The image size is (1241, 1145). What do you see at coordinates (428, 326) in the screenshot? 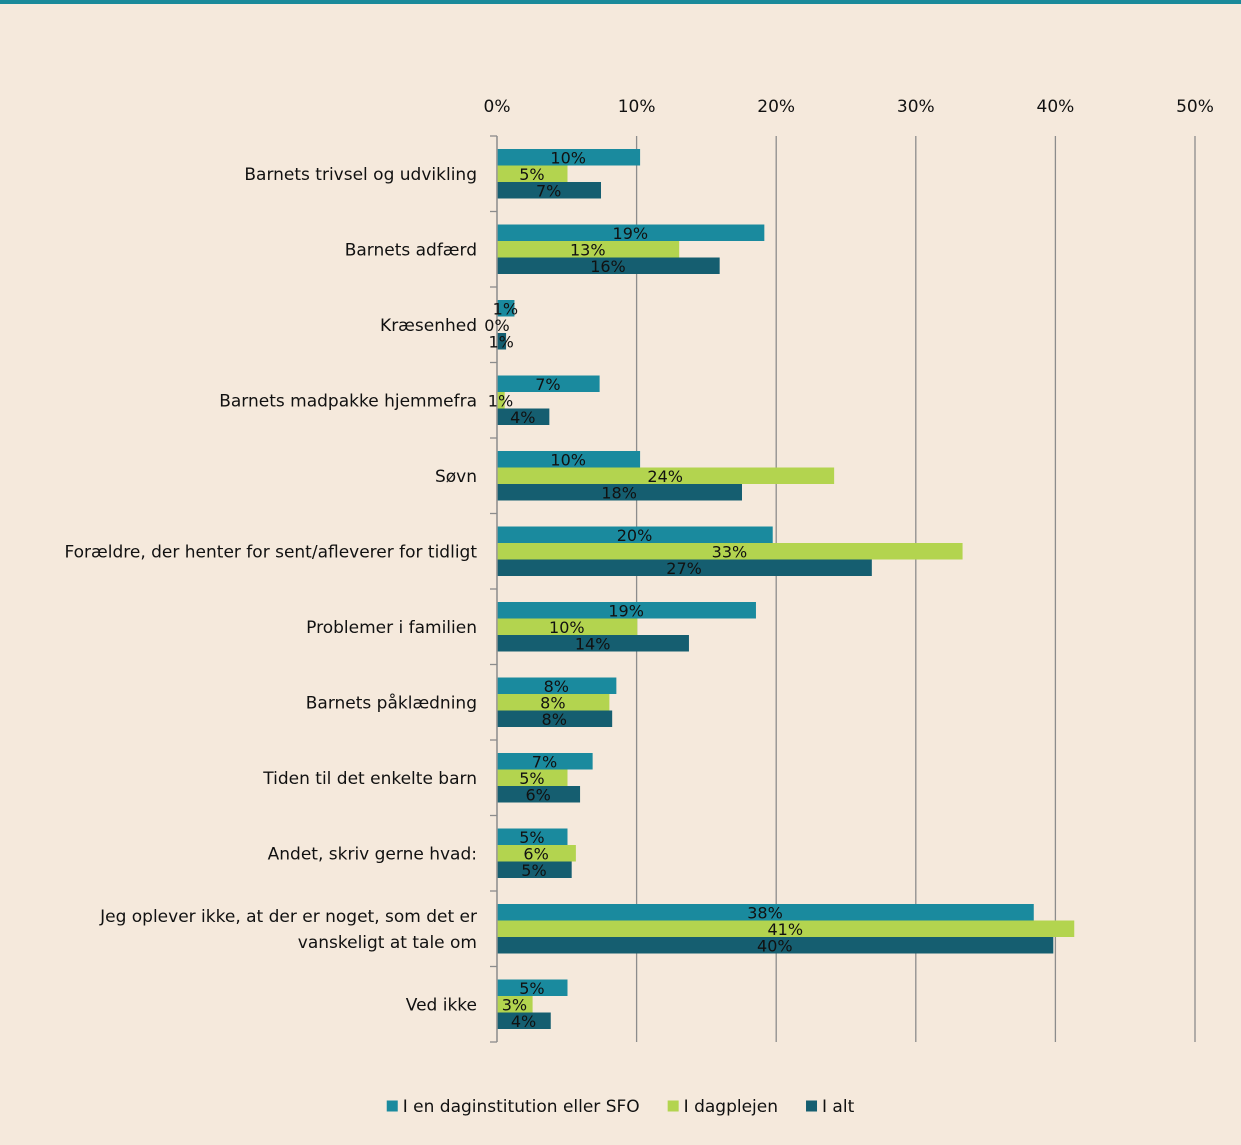
I see `category-label-2: Kræsenhed` at bounding box center [428, 326].